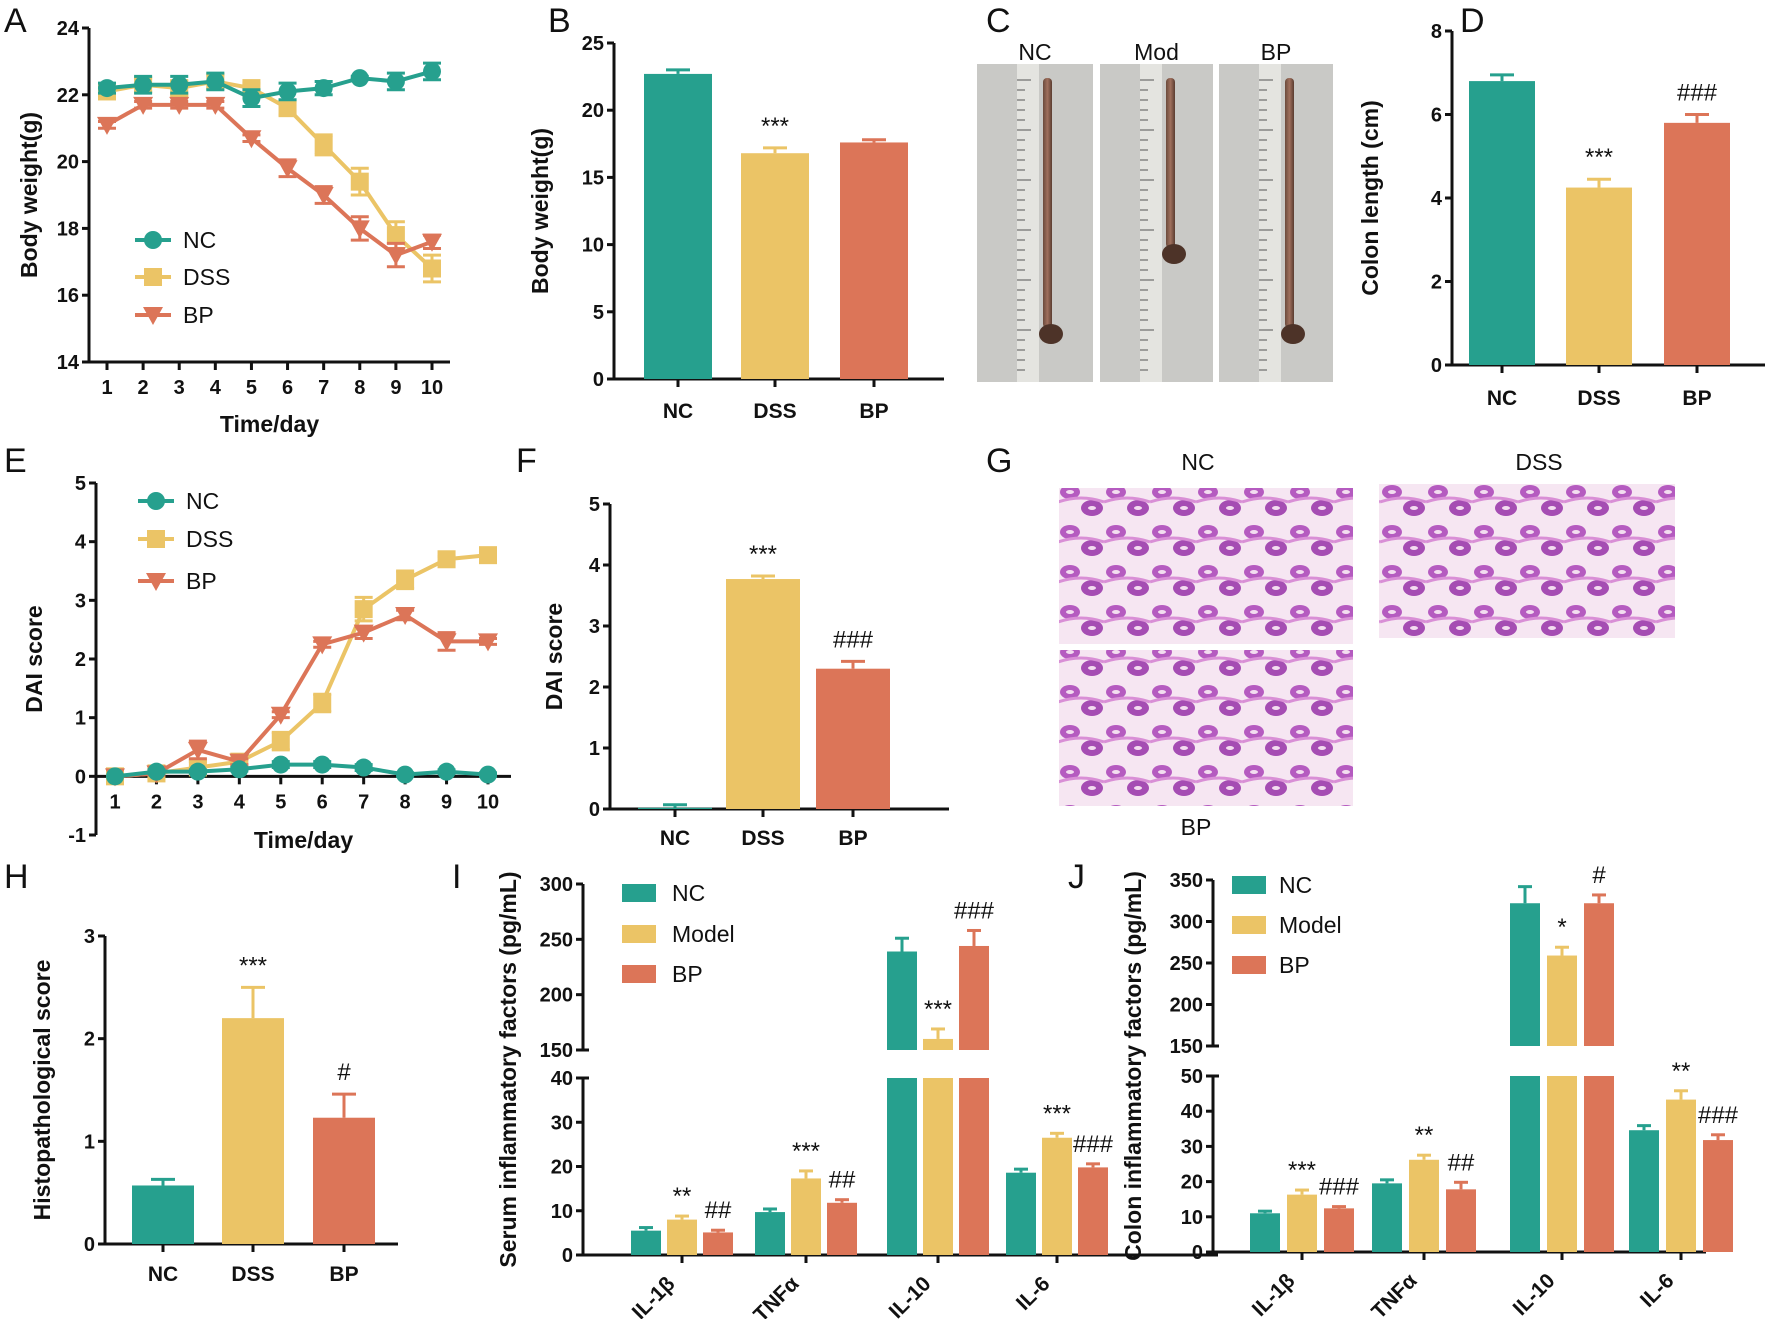 Image resolution: width=1772 pixels, height=1319 pixels. I want to click on histology-label: NC, so click(1197, 462).